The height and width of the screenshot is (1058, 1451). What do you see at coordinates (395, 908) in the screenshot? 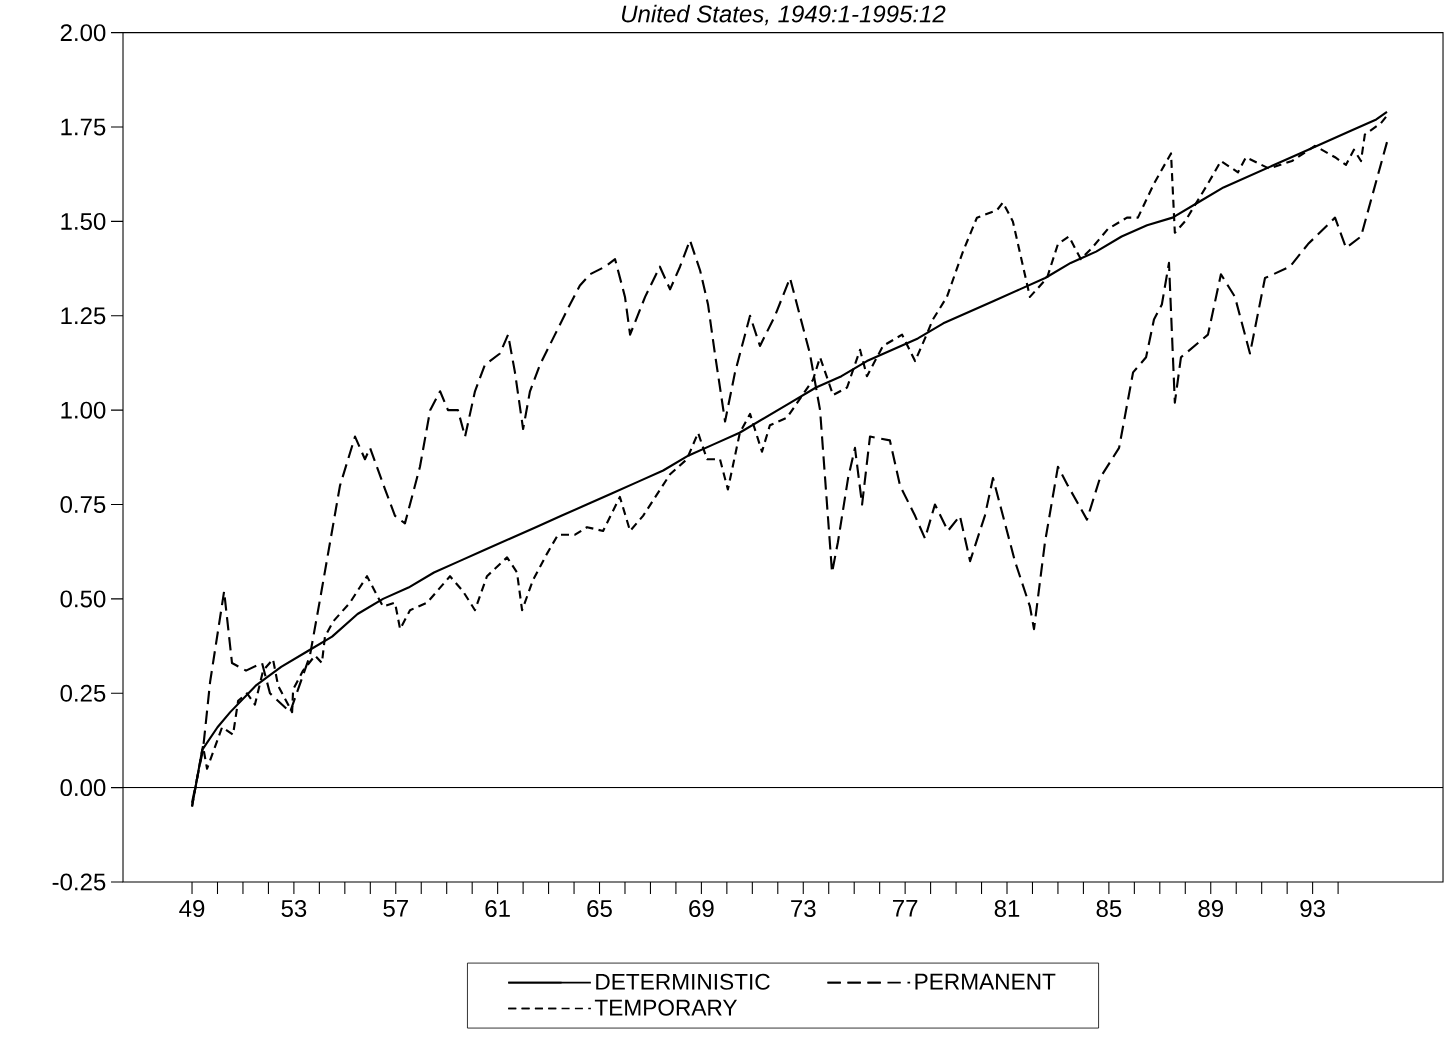
I see `x-tick-label: 57` at bounding box center [395, 908].